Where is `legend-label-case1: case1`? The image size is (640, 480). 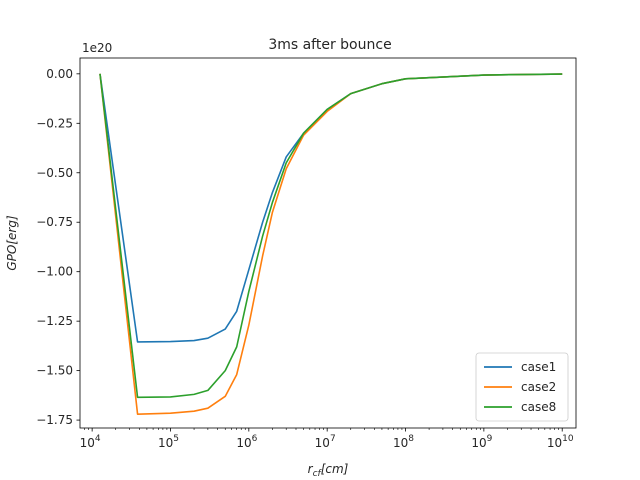
legend-label-case1: case1 is located at coordinates (538, 367).